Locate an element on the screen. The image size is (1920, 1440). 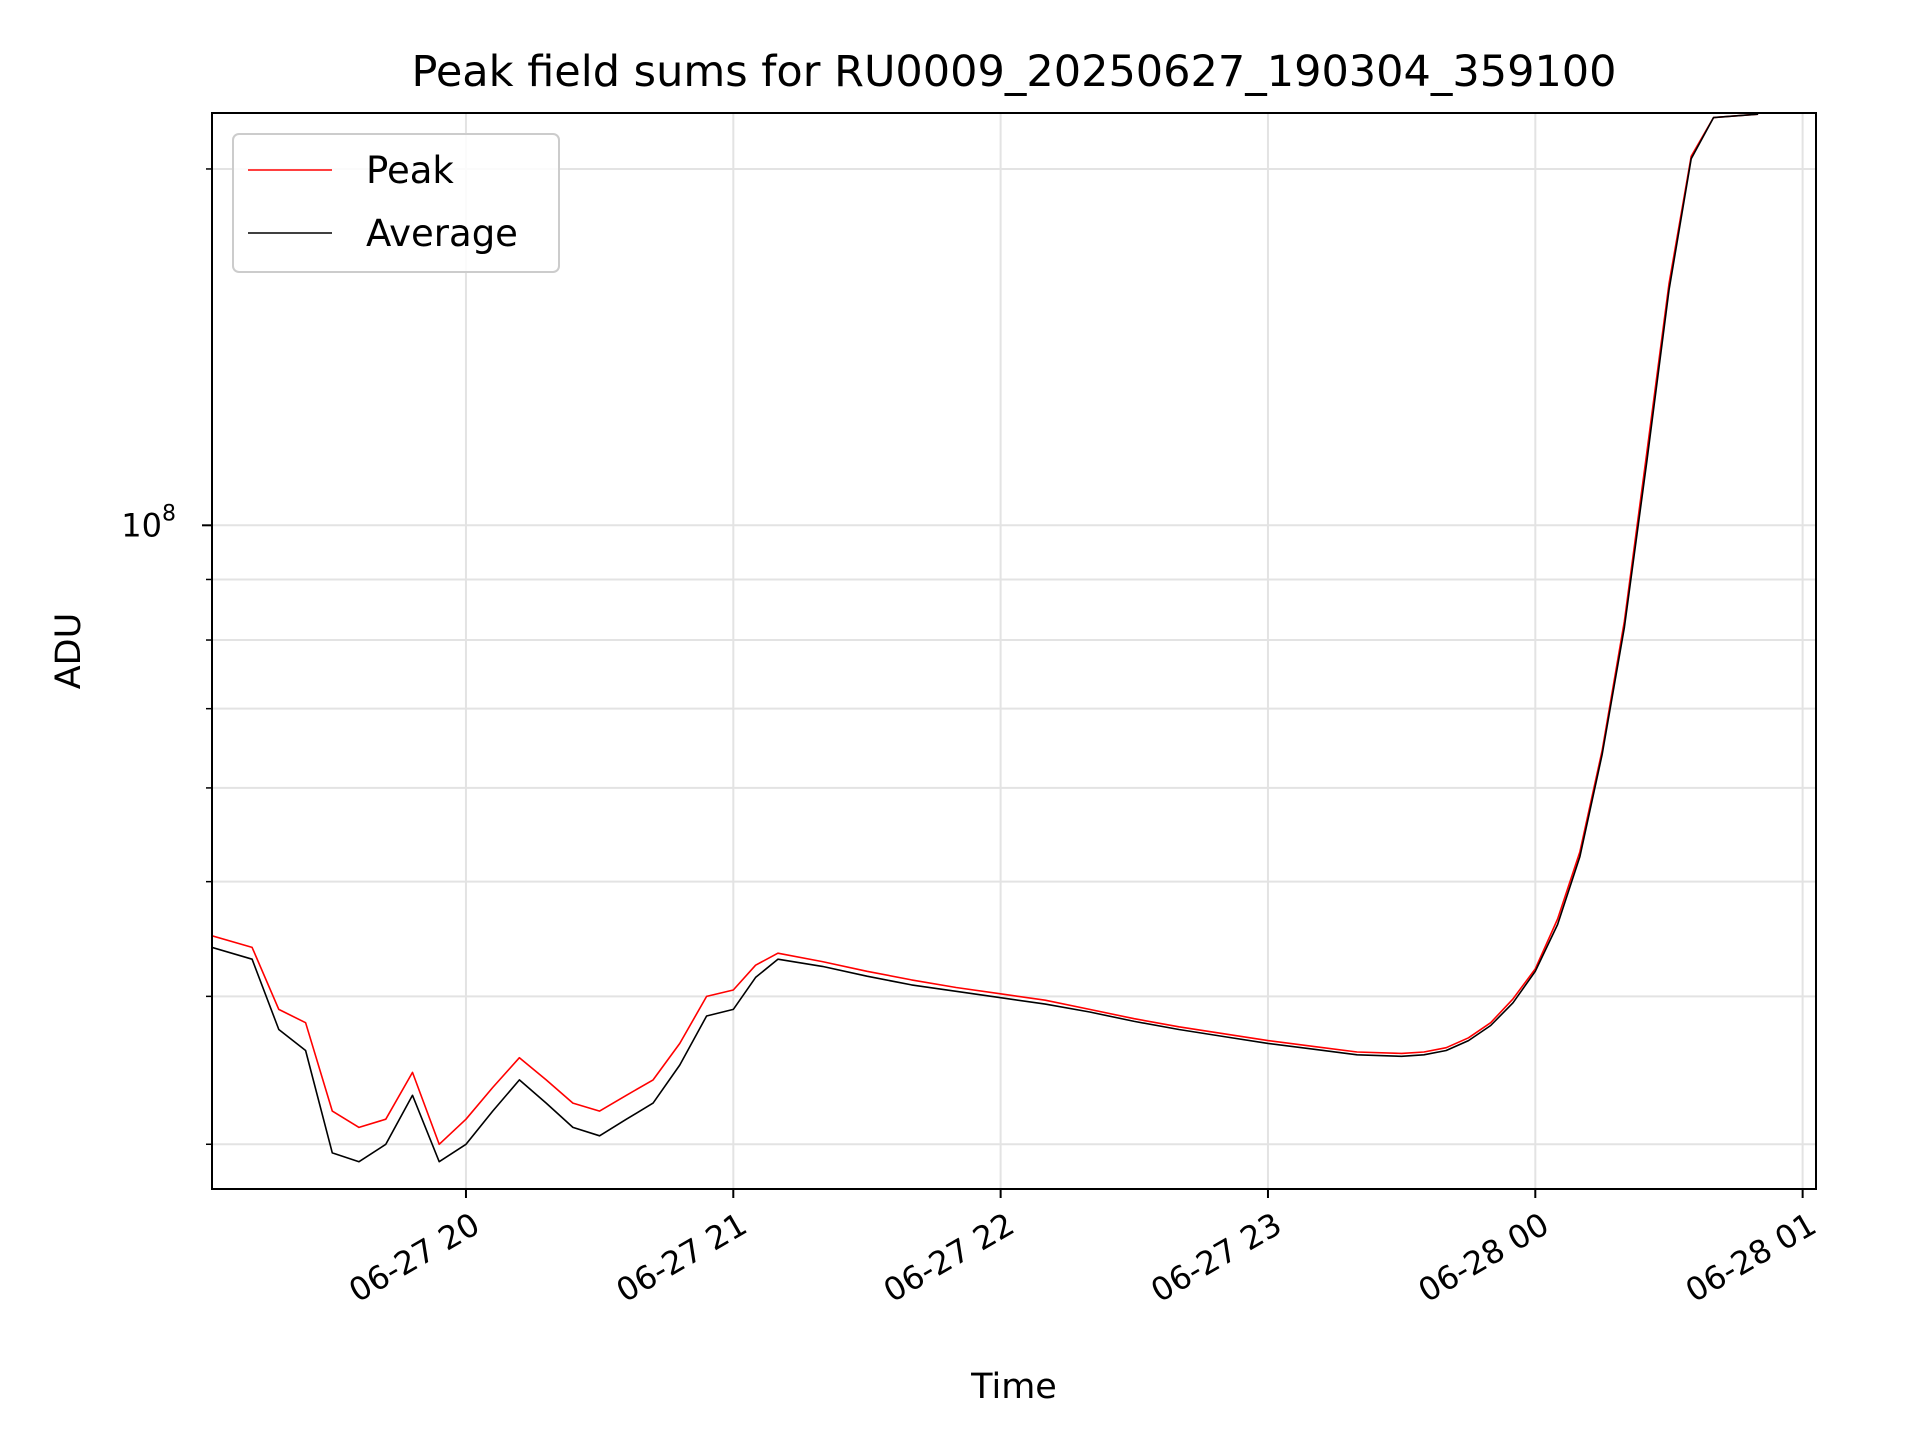
legend-label-average: Average is located at coordinates (442, 233).